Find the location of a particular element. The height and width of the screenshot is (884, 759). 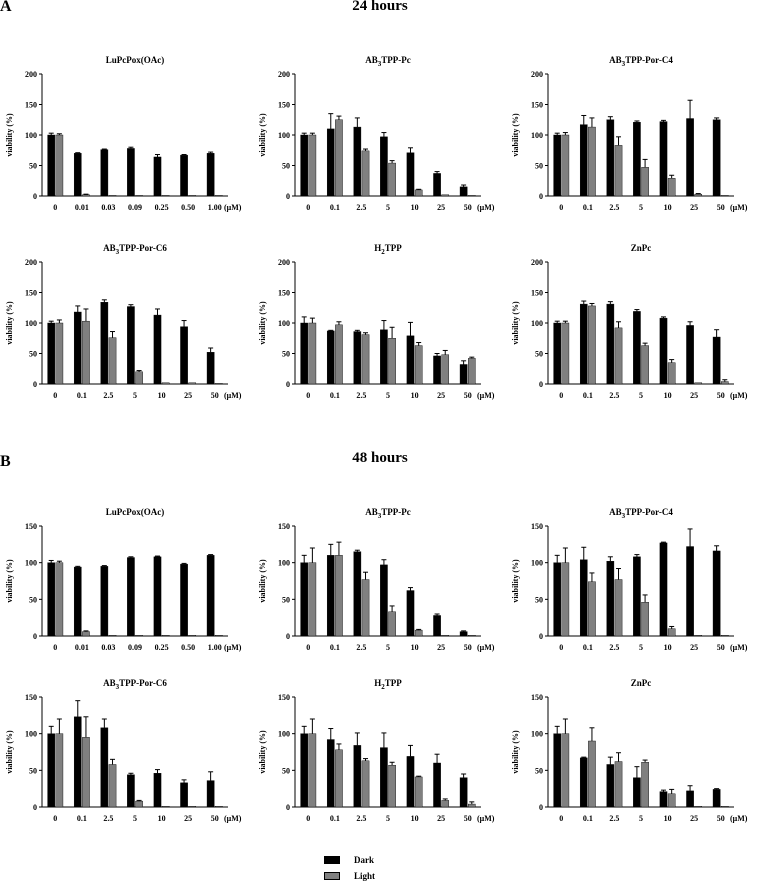

chart-3-ytick-label-200: 200 is located at coordinates (31, 262).